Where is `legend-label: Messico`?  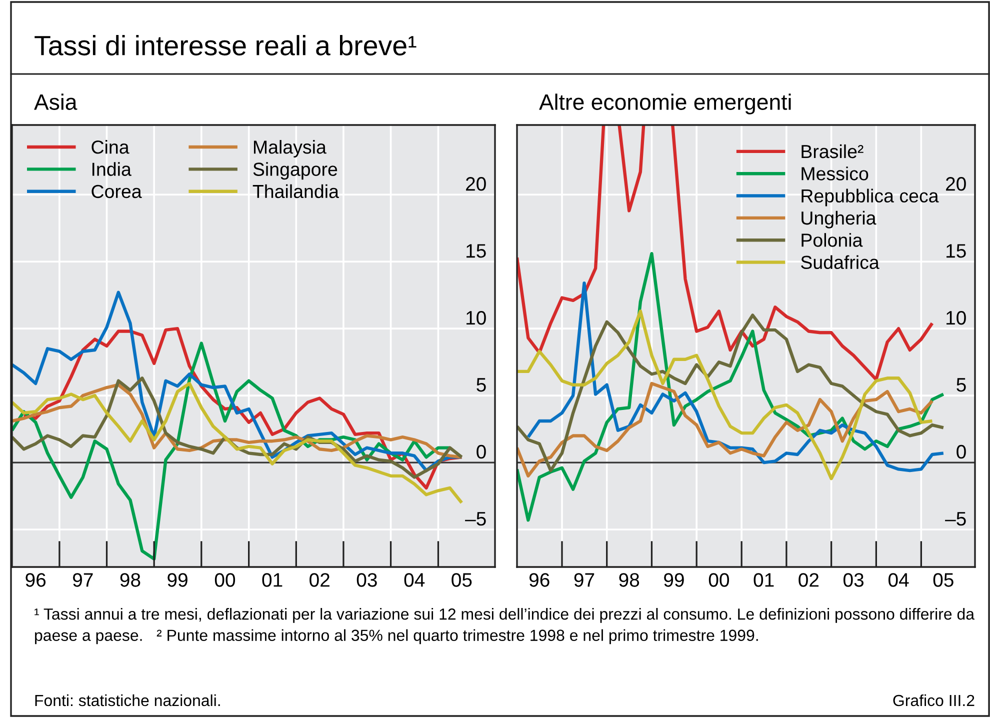 legend-label: Messico is located at coordinates (835, 173).